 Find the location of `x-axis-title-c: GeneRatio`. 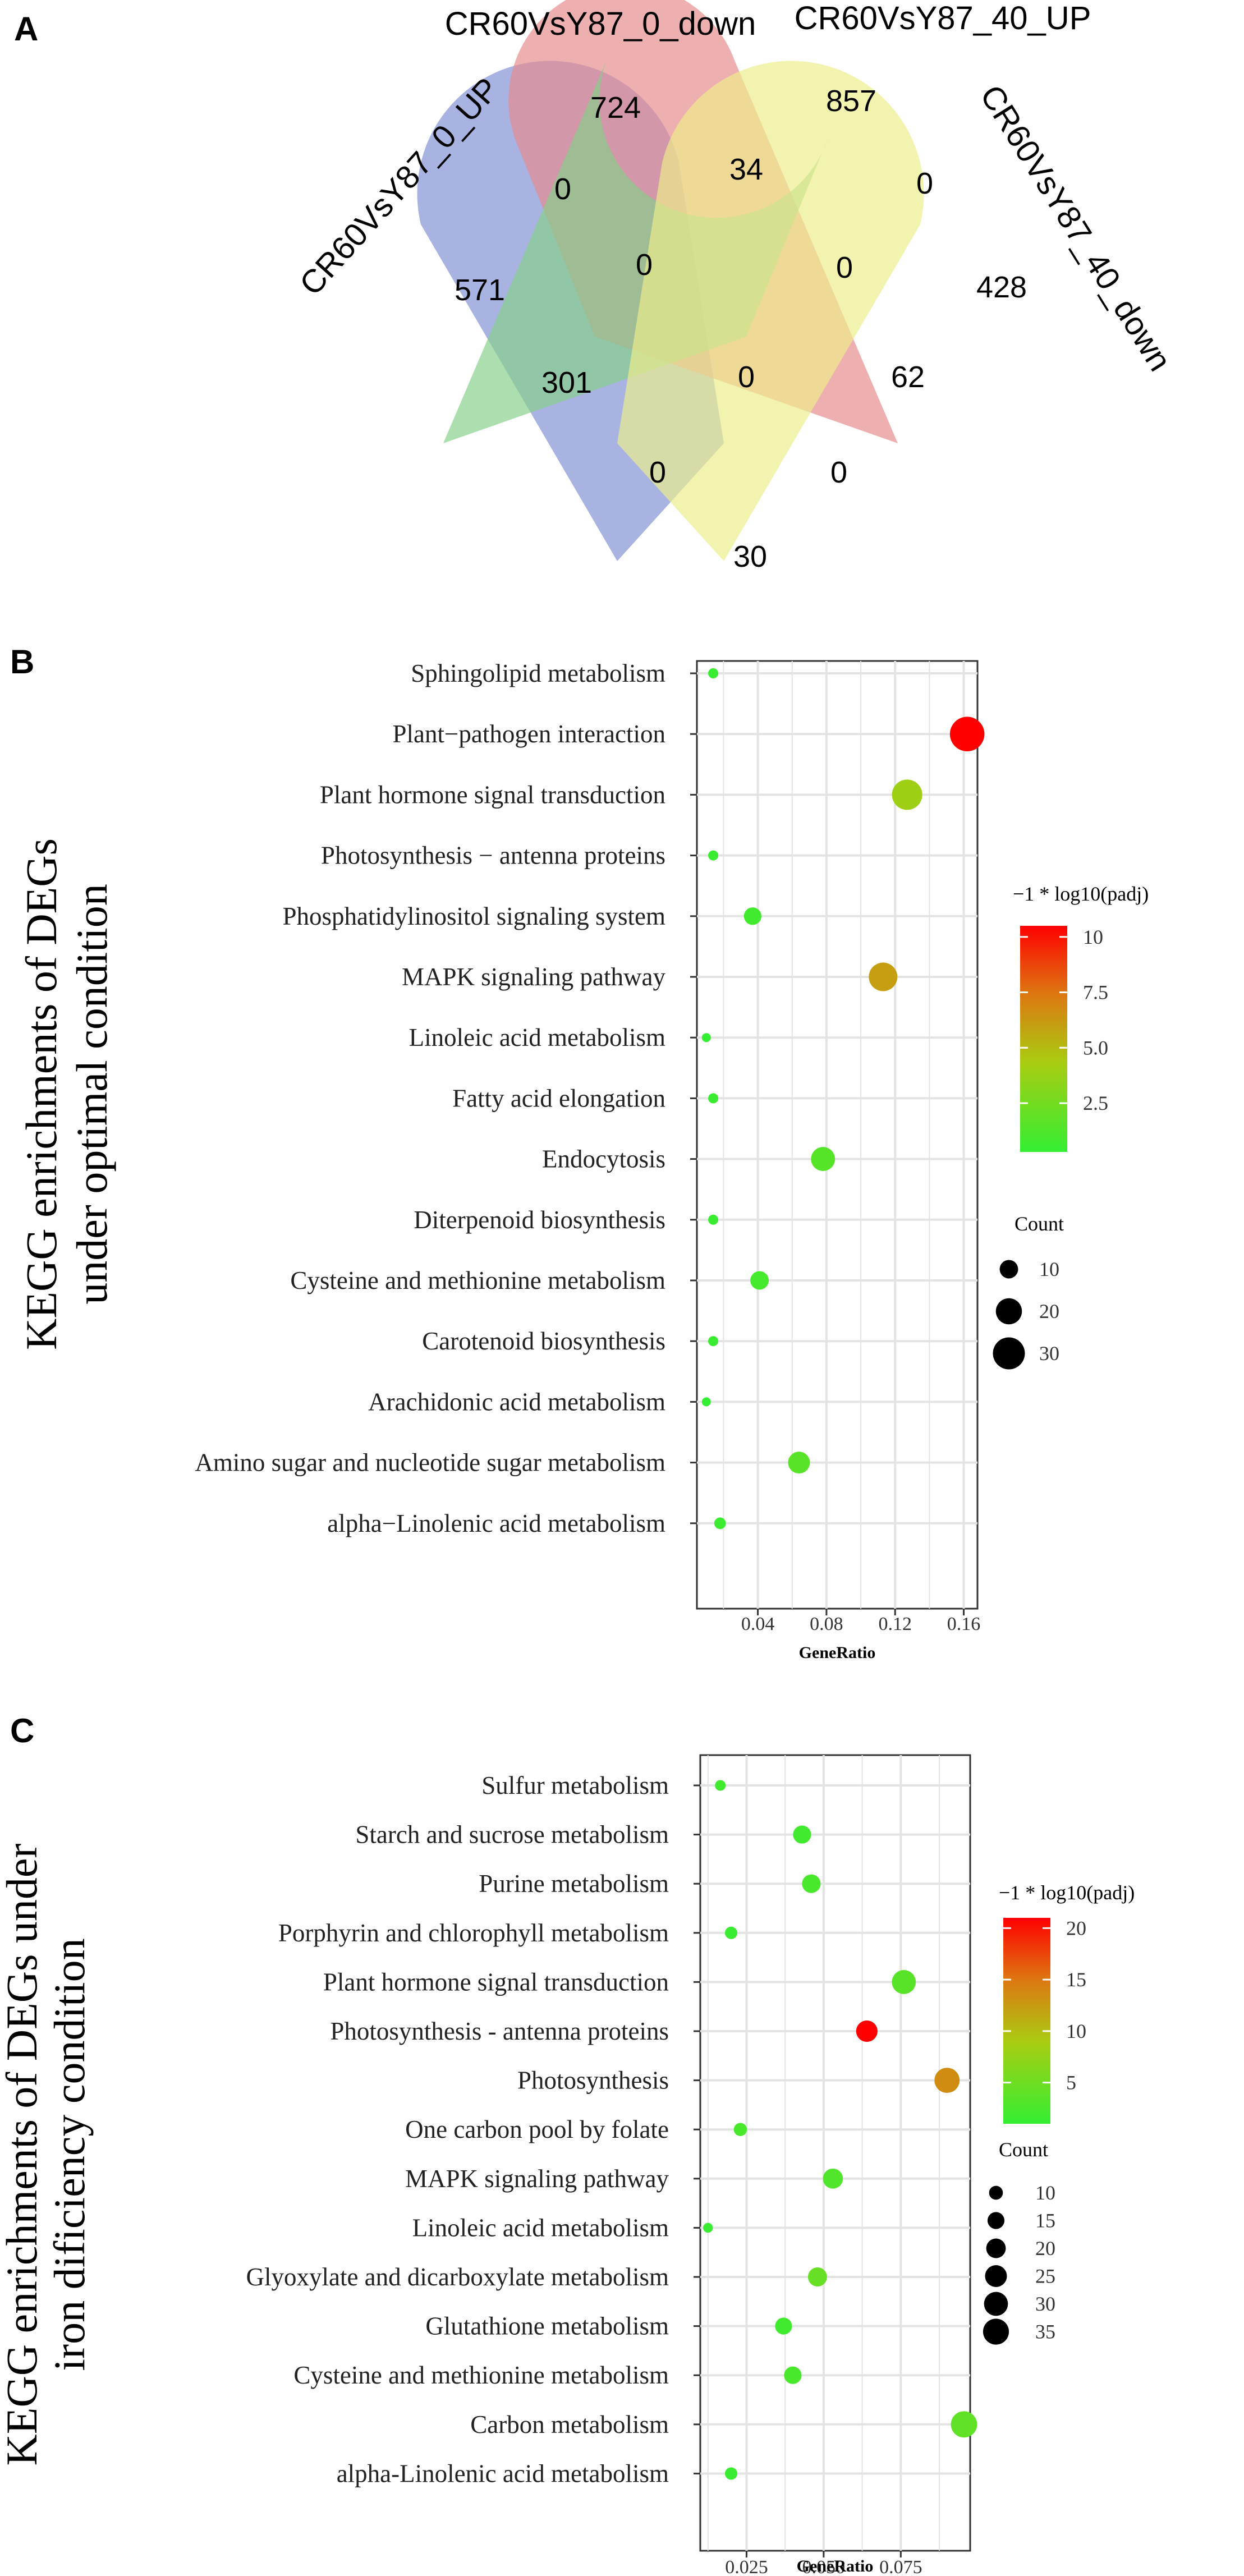

x-axis-title-c: GeneRatio is located at coordinates (835, 2566).